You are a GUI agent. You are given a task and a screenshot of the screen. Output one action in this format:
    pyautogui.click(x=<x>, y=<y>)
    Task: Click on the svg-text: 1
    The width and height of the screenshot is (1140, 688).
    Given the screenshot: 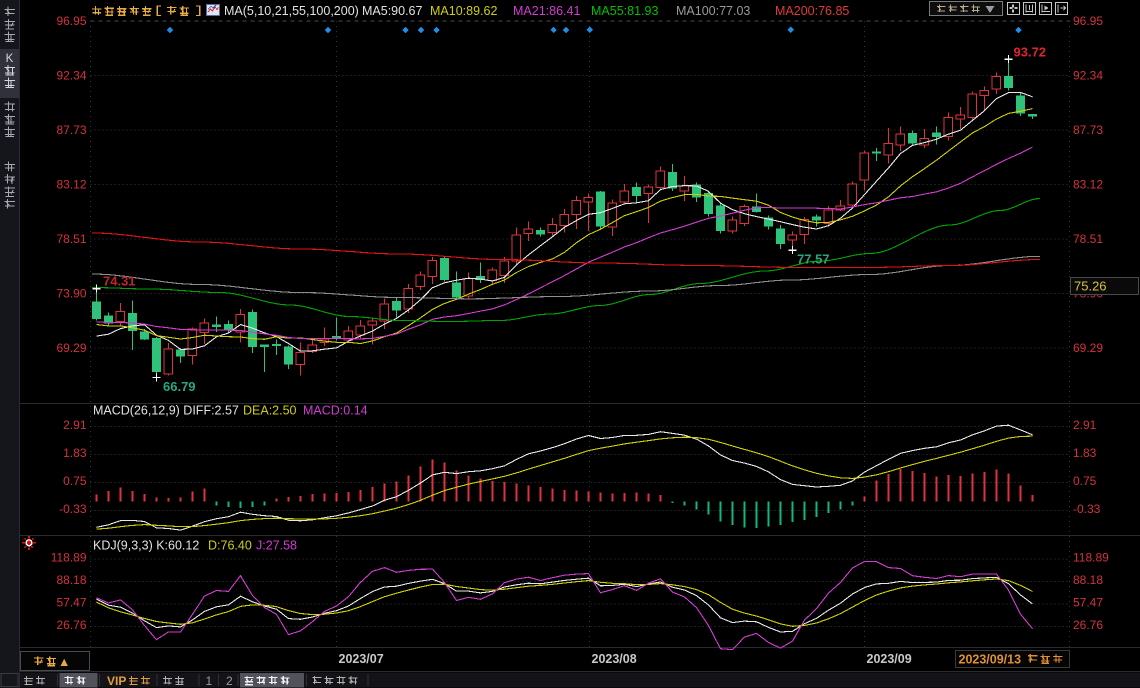 What is the action you would take?
    pyautogui.click(x=209, y=681)
    